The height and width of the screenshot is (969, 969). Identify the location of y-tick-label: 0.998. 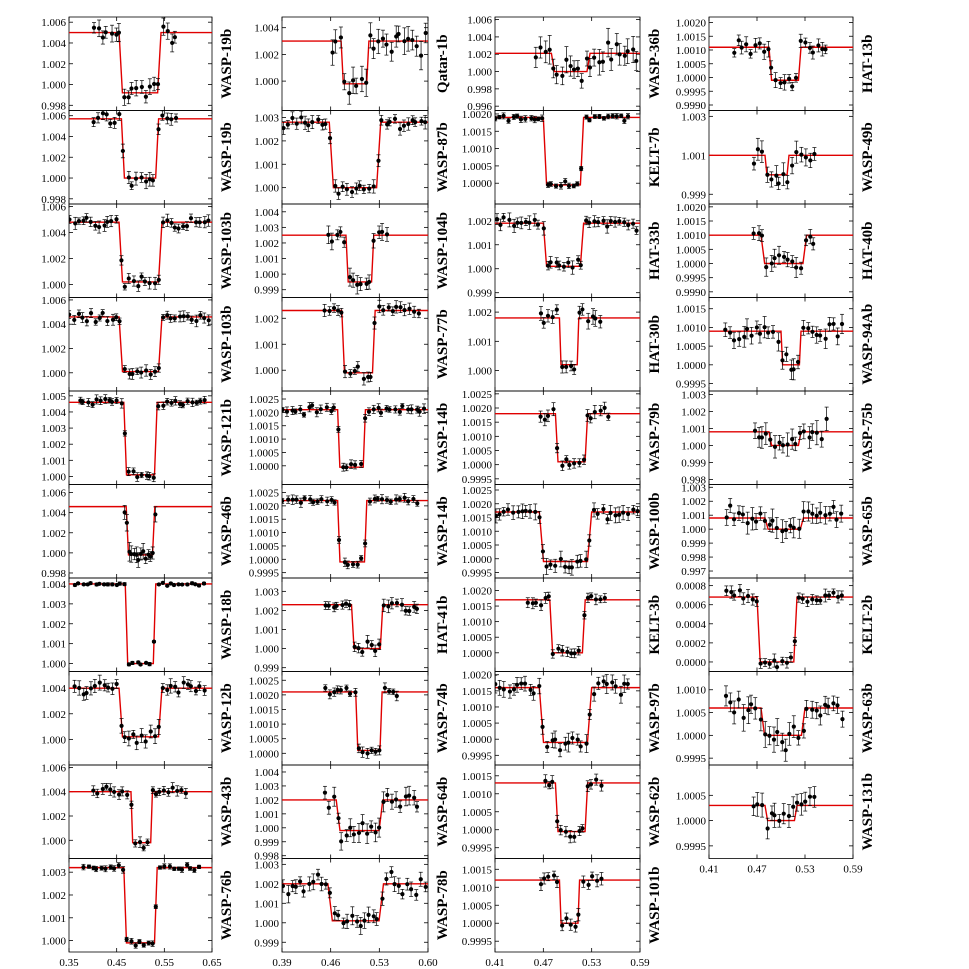
(693, 480).